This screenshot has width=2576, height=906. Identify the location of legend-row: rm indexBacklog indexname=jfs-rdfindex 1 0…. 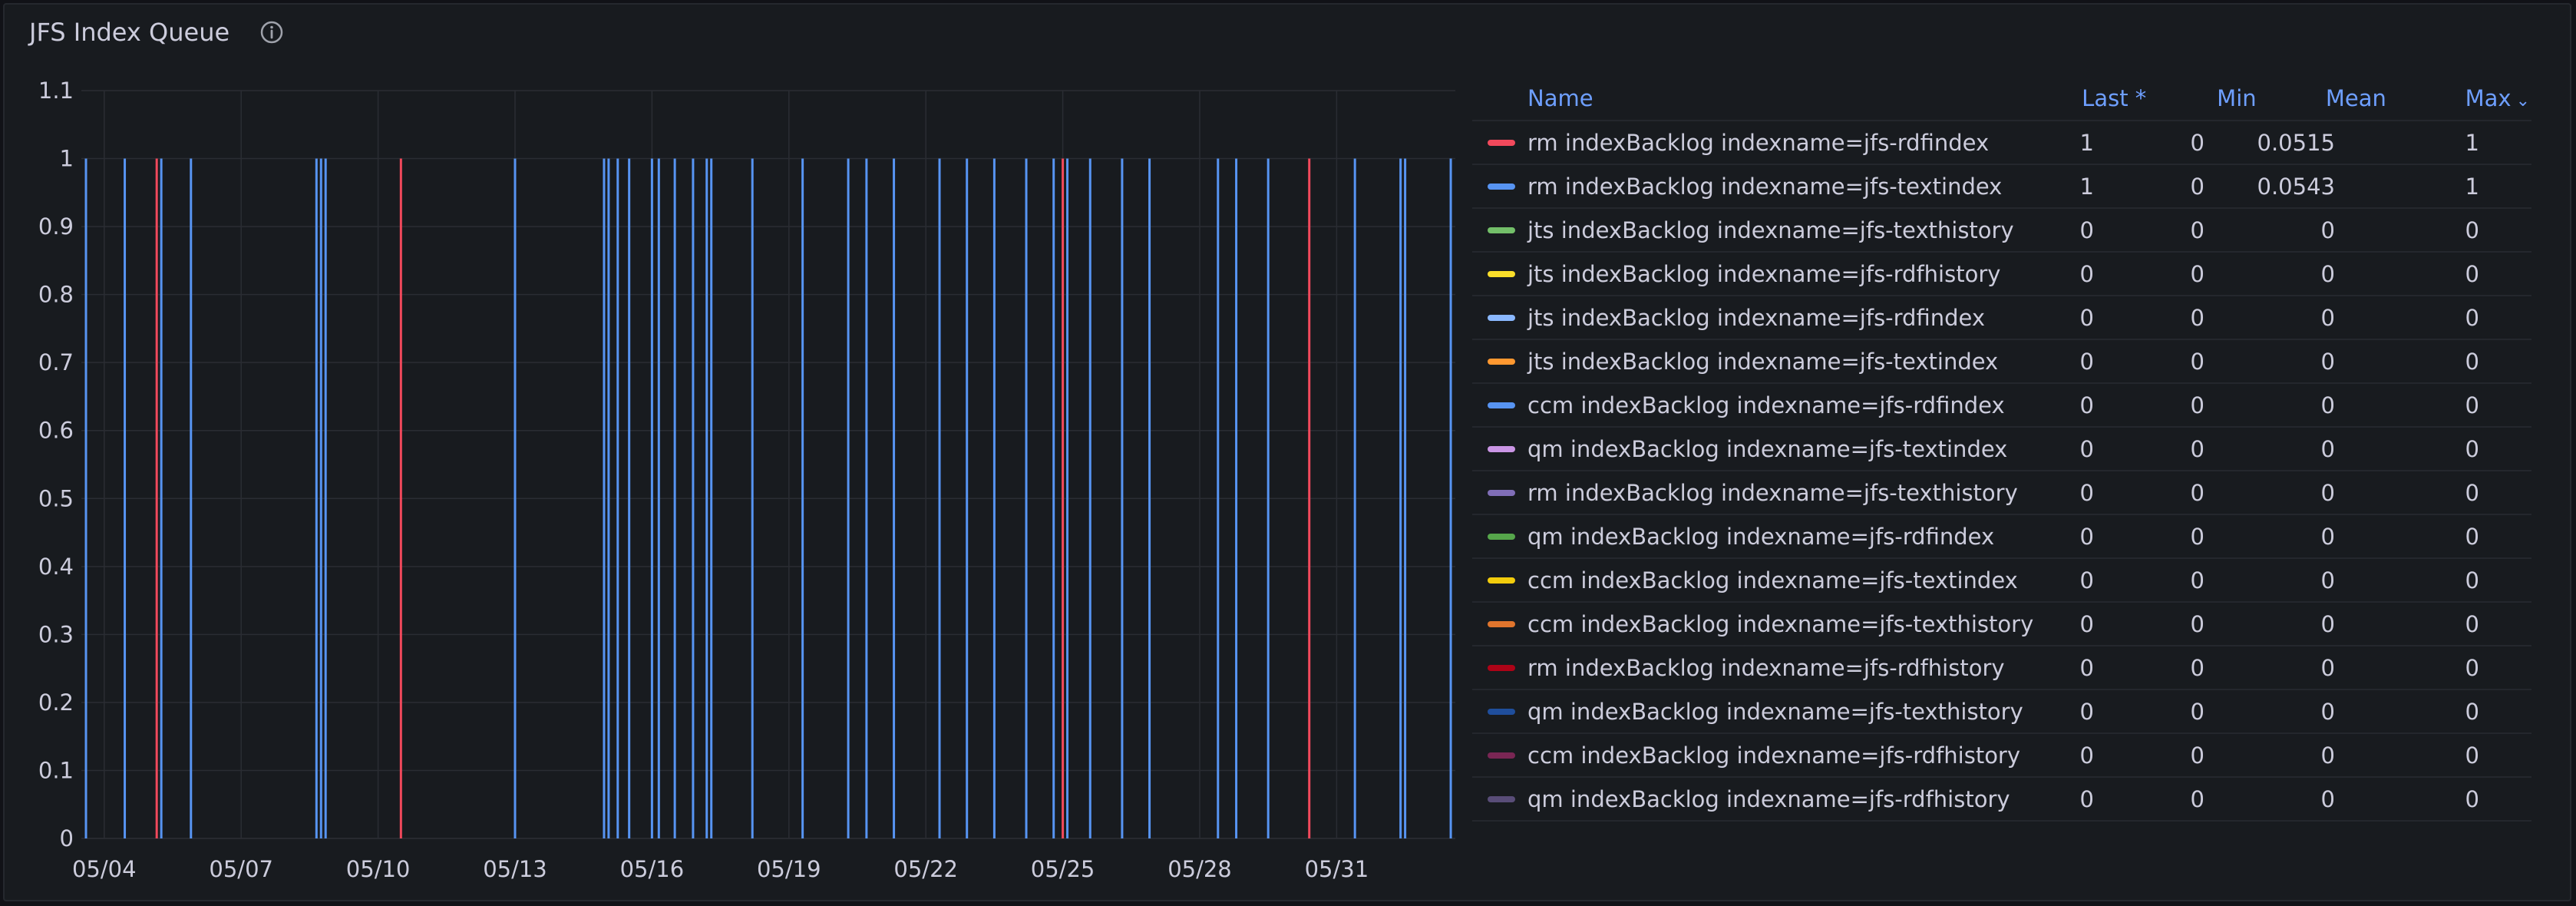
(2002, 143).